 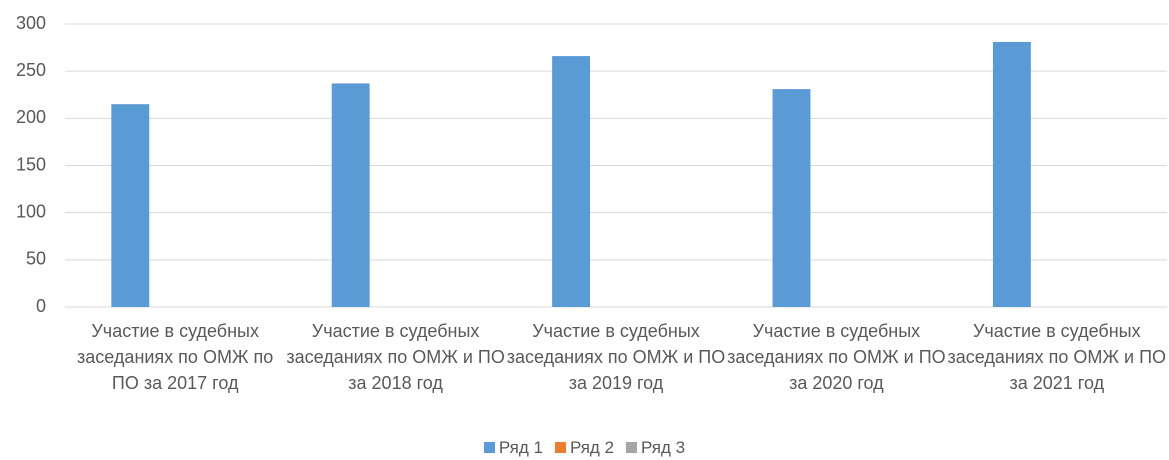 I want to click on legend-item: Ряд 1, so click(x=513, y=448).